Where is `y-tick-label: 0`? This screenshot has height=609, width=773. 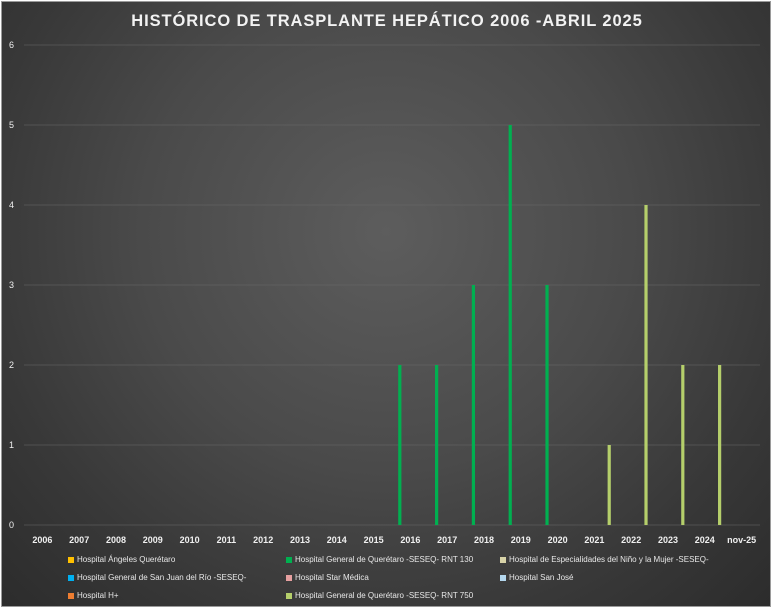
y-tick-label: 0 is located at coordinates (11, 525).